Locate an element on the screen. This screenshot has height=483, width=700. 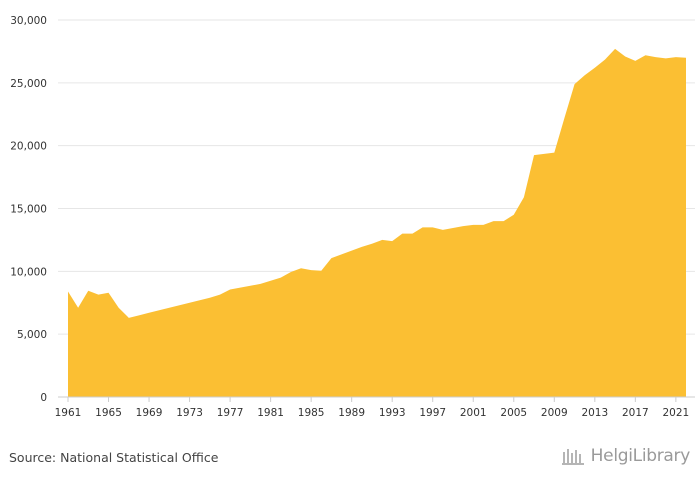
y-tick-label: 20,000 is located at coordinates (28, 147).